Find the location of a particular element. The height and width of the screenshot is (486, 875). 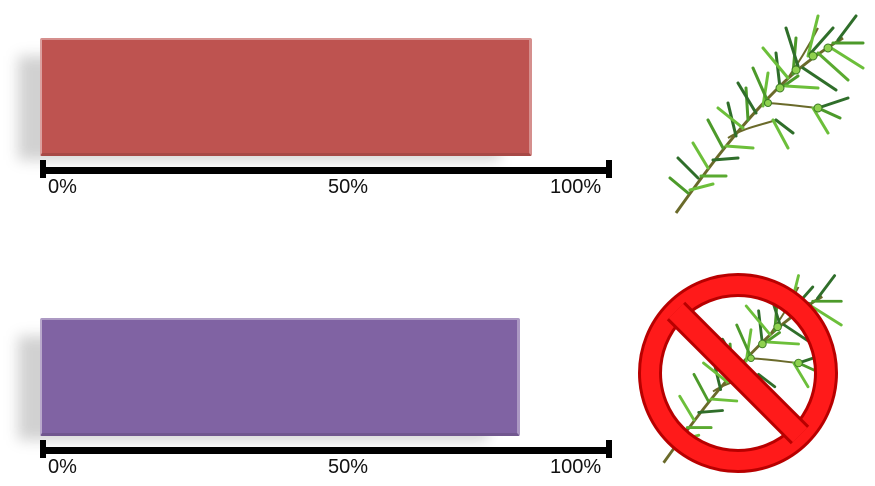

herb-sprig-icon is located at coordinates (766, 114).